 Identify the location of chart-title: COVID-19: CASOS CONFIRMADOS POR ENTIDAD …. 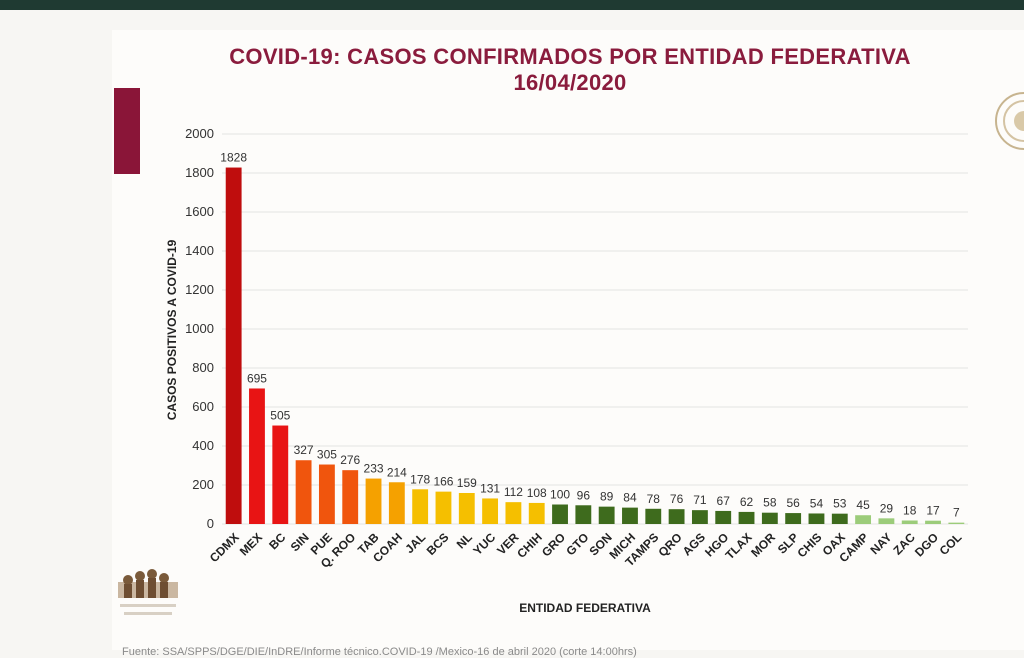
(570, 70).